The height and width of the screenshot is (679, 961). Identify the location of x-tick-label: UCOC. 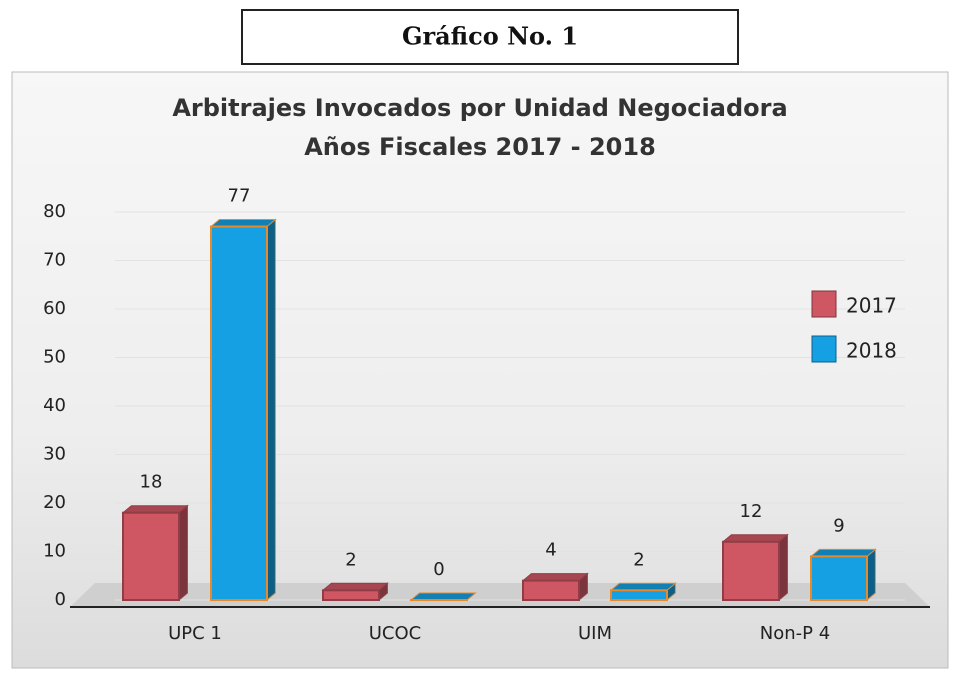
(395, 633).